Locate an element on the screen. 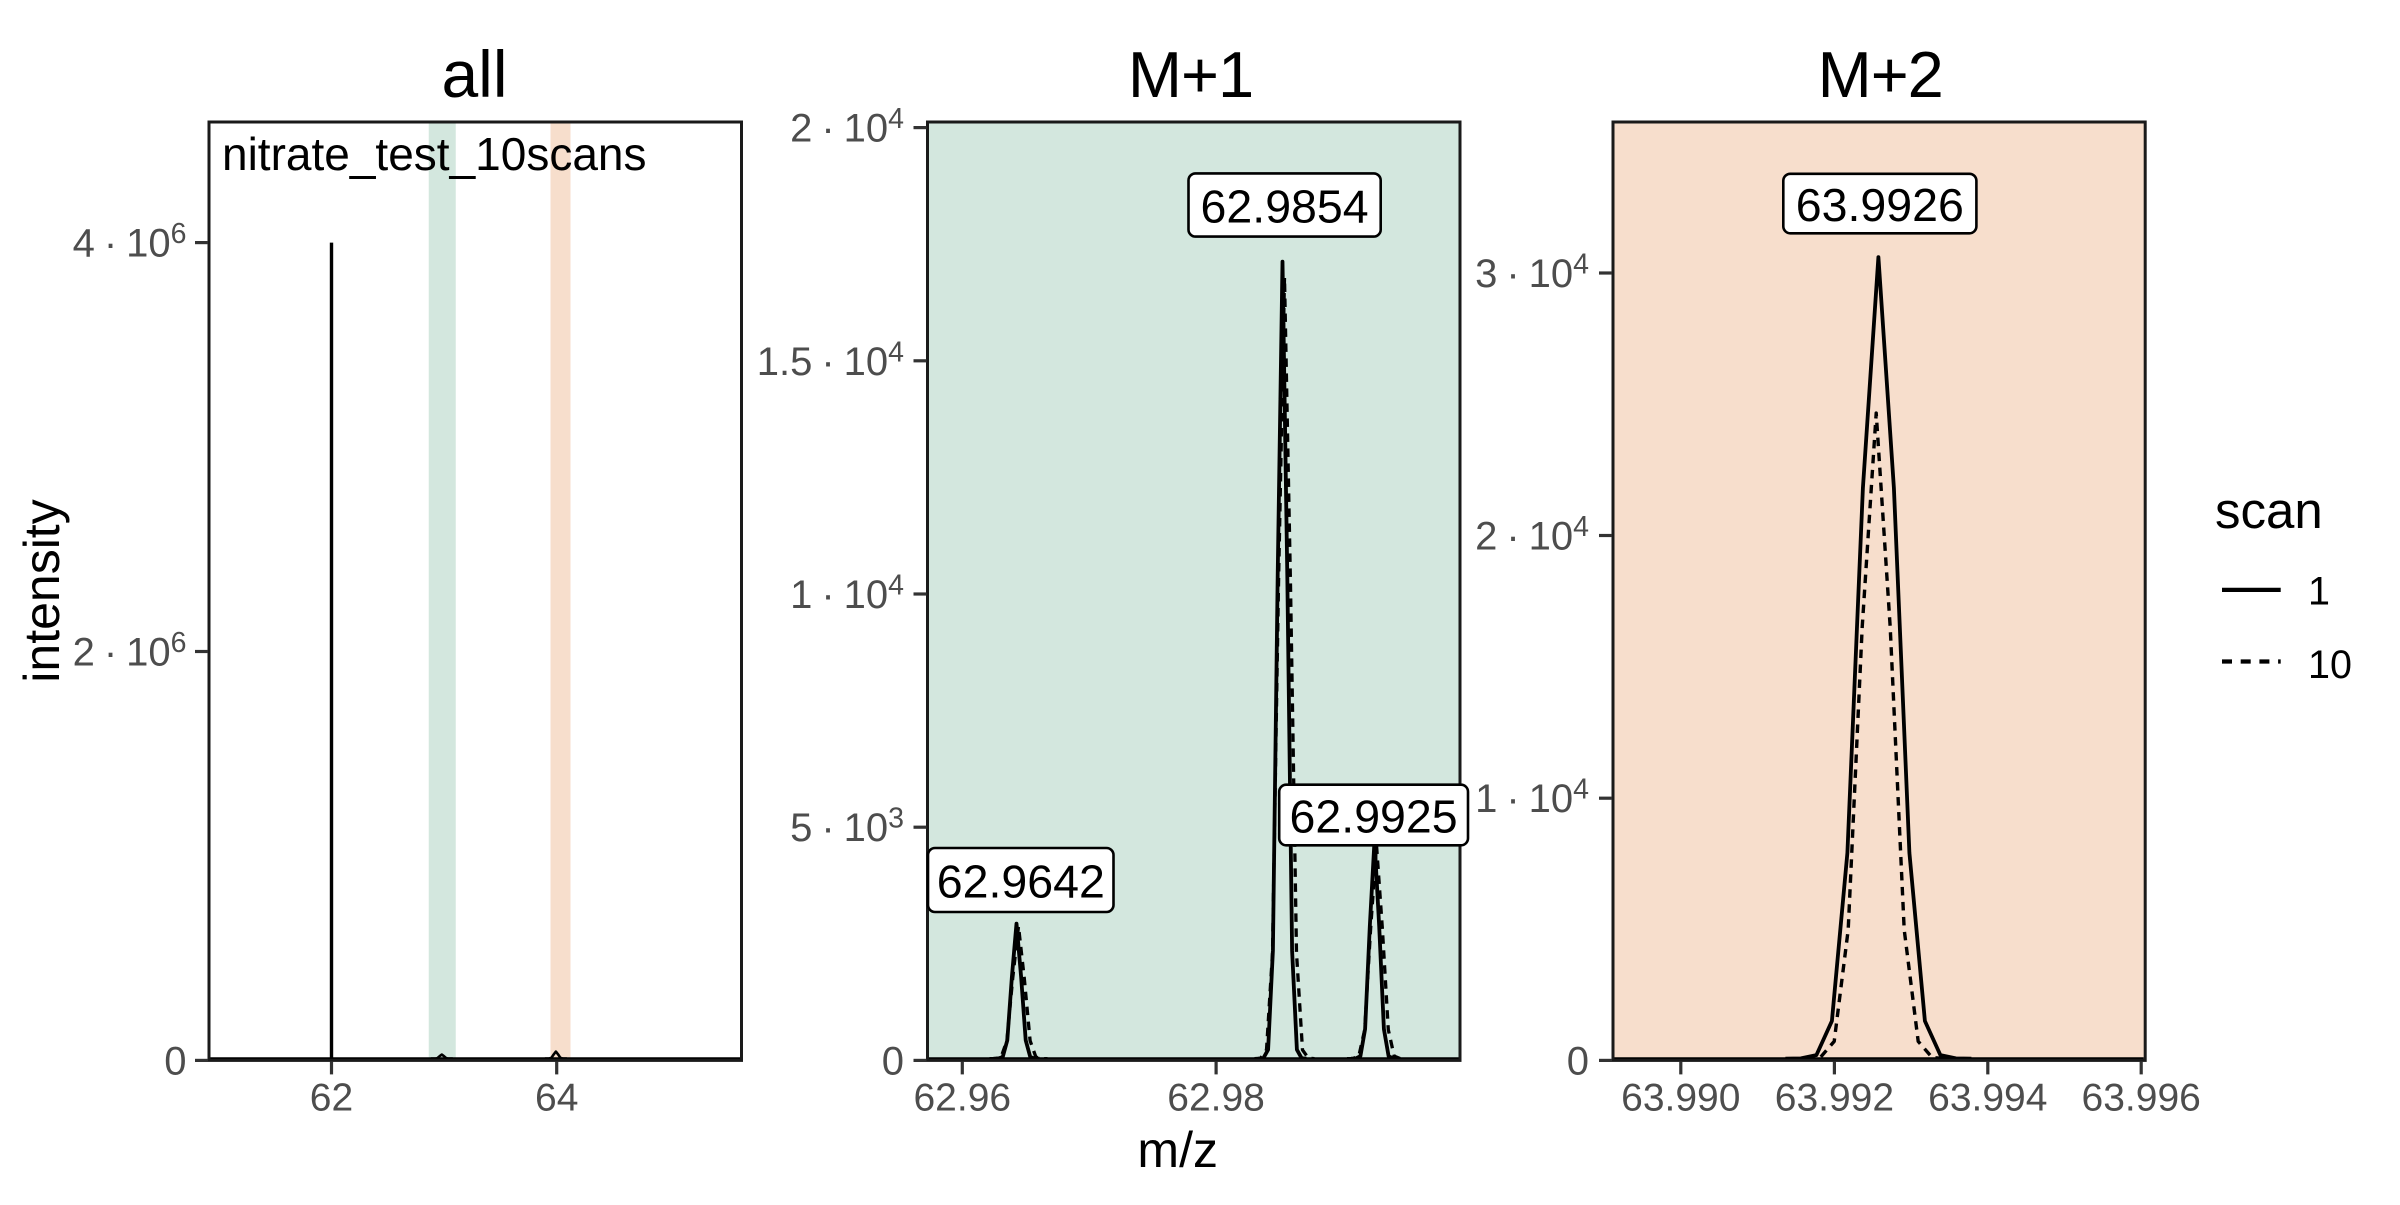  svg-text:1.5·104: 1.5 · 10⁴ is located at coordinates (830, 360).